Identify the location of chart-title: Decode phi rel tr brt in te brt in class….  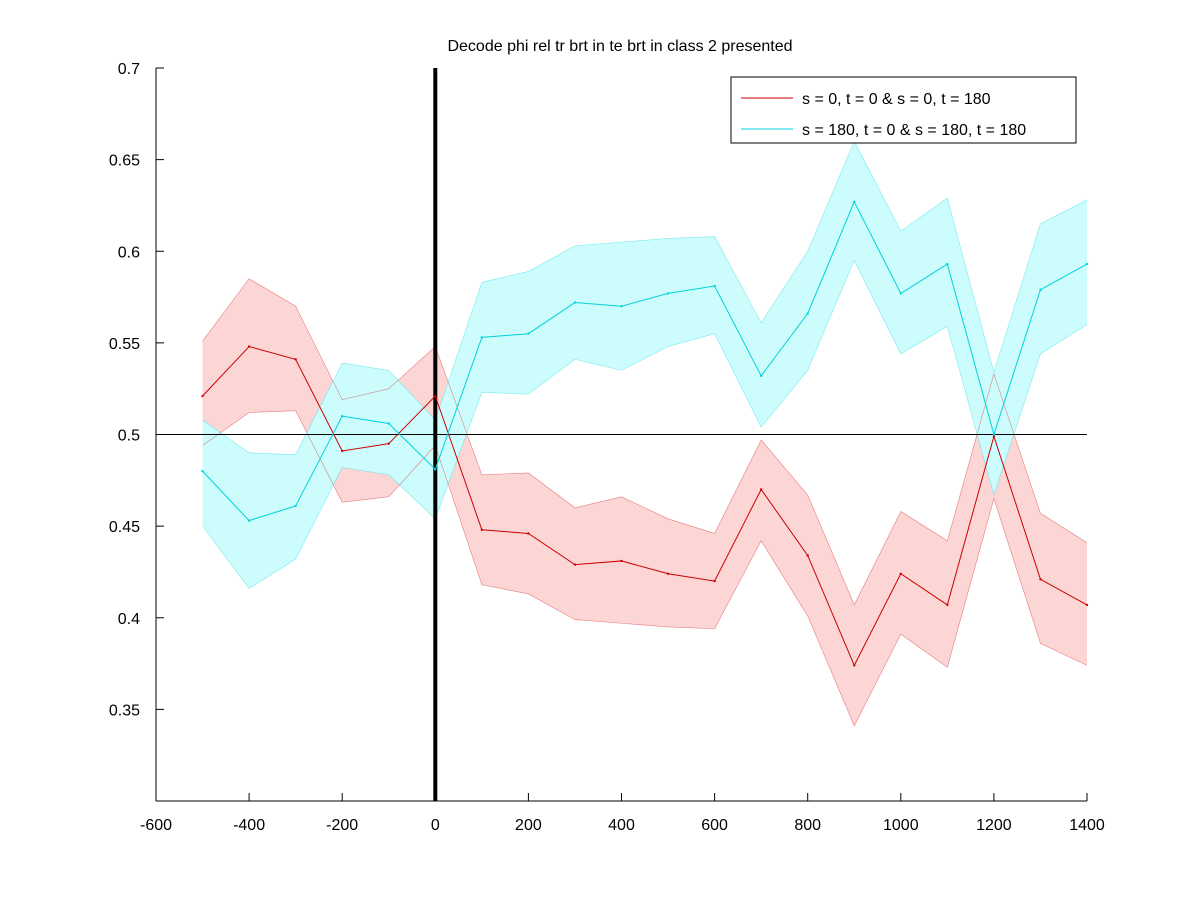
(619, 46).